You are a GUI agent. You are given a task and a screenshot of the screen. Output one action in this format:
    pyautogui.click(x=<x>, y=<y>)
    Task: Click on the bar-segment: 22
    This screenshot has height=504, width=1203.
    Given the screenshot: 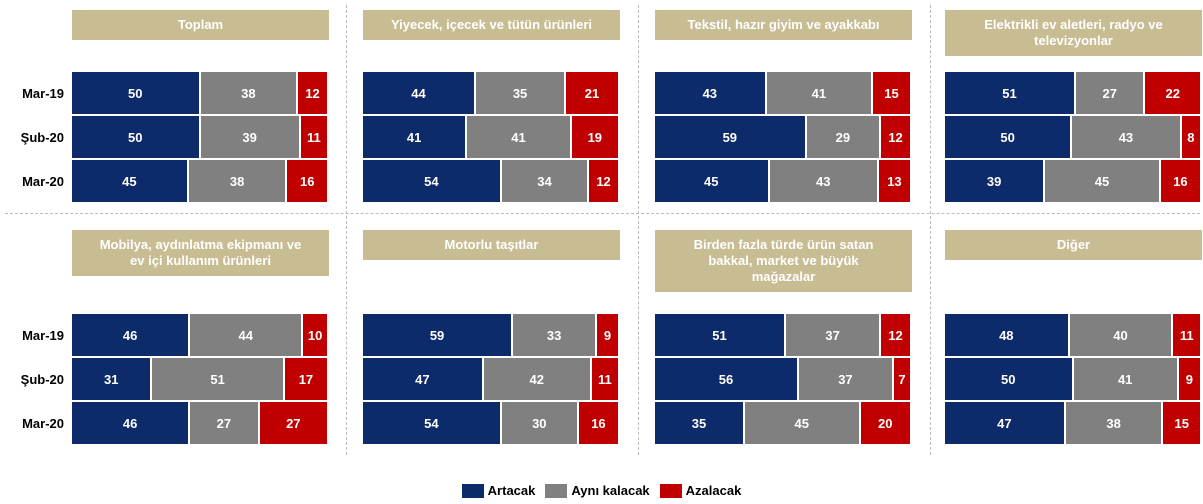 What is the action you would take?
    pyautogui.click(x=1173, y=93)
    